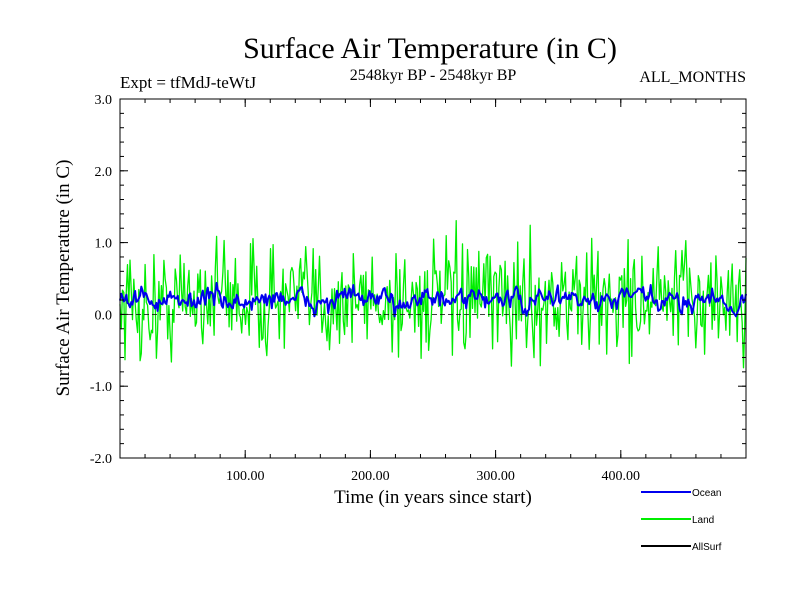  I want to click on y-tick-label: 1.0, so click(104, 244).